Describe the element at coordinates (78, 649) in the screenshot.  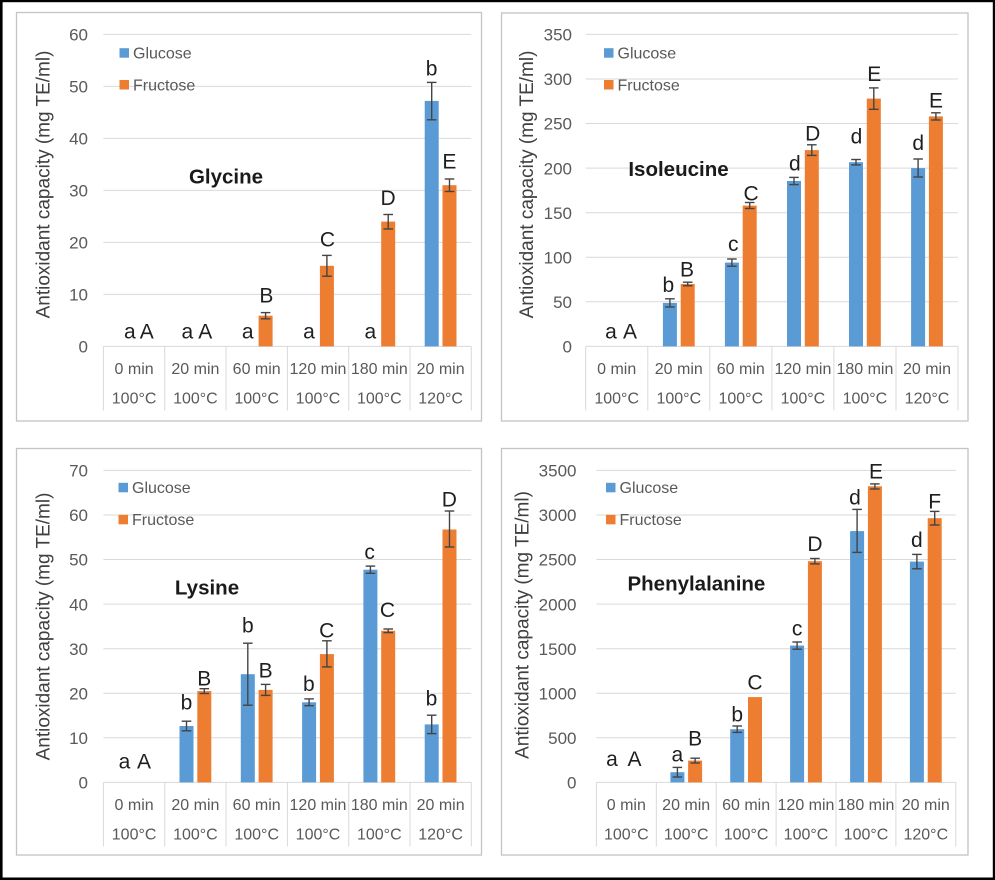
I see `svg-text: 30` at that location.